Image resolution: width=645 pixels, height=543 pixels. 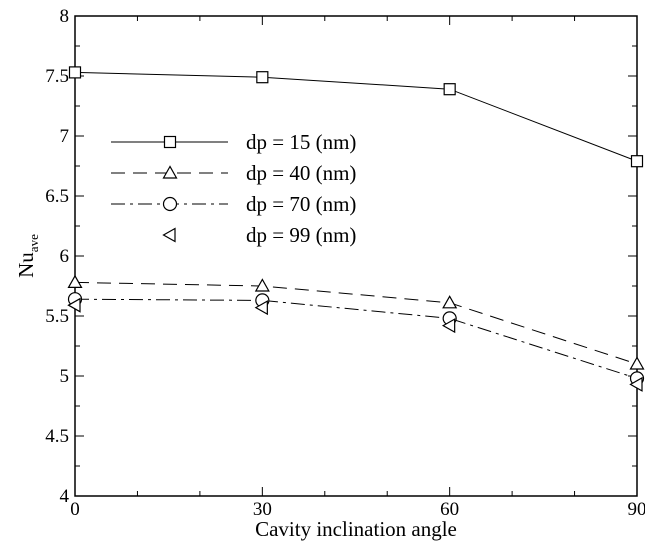 I want to click on legend-label-1: dp = 15 (nm), so click(x=301, y=142).